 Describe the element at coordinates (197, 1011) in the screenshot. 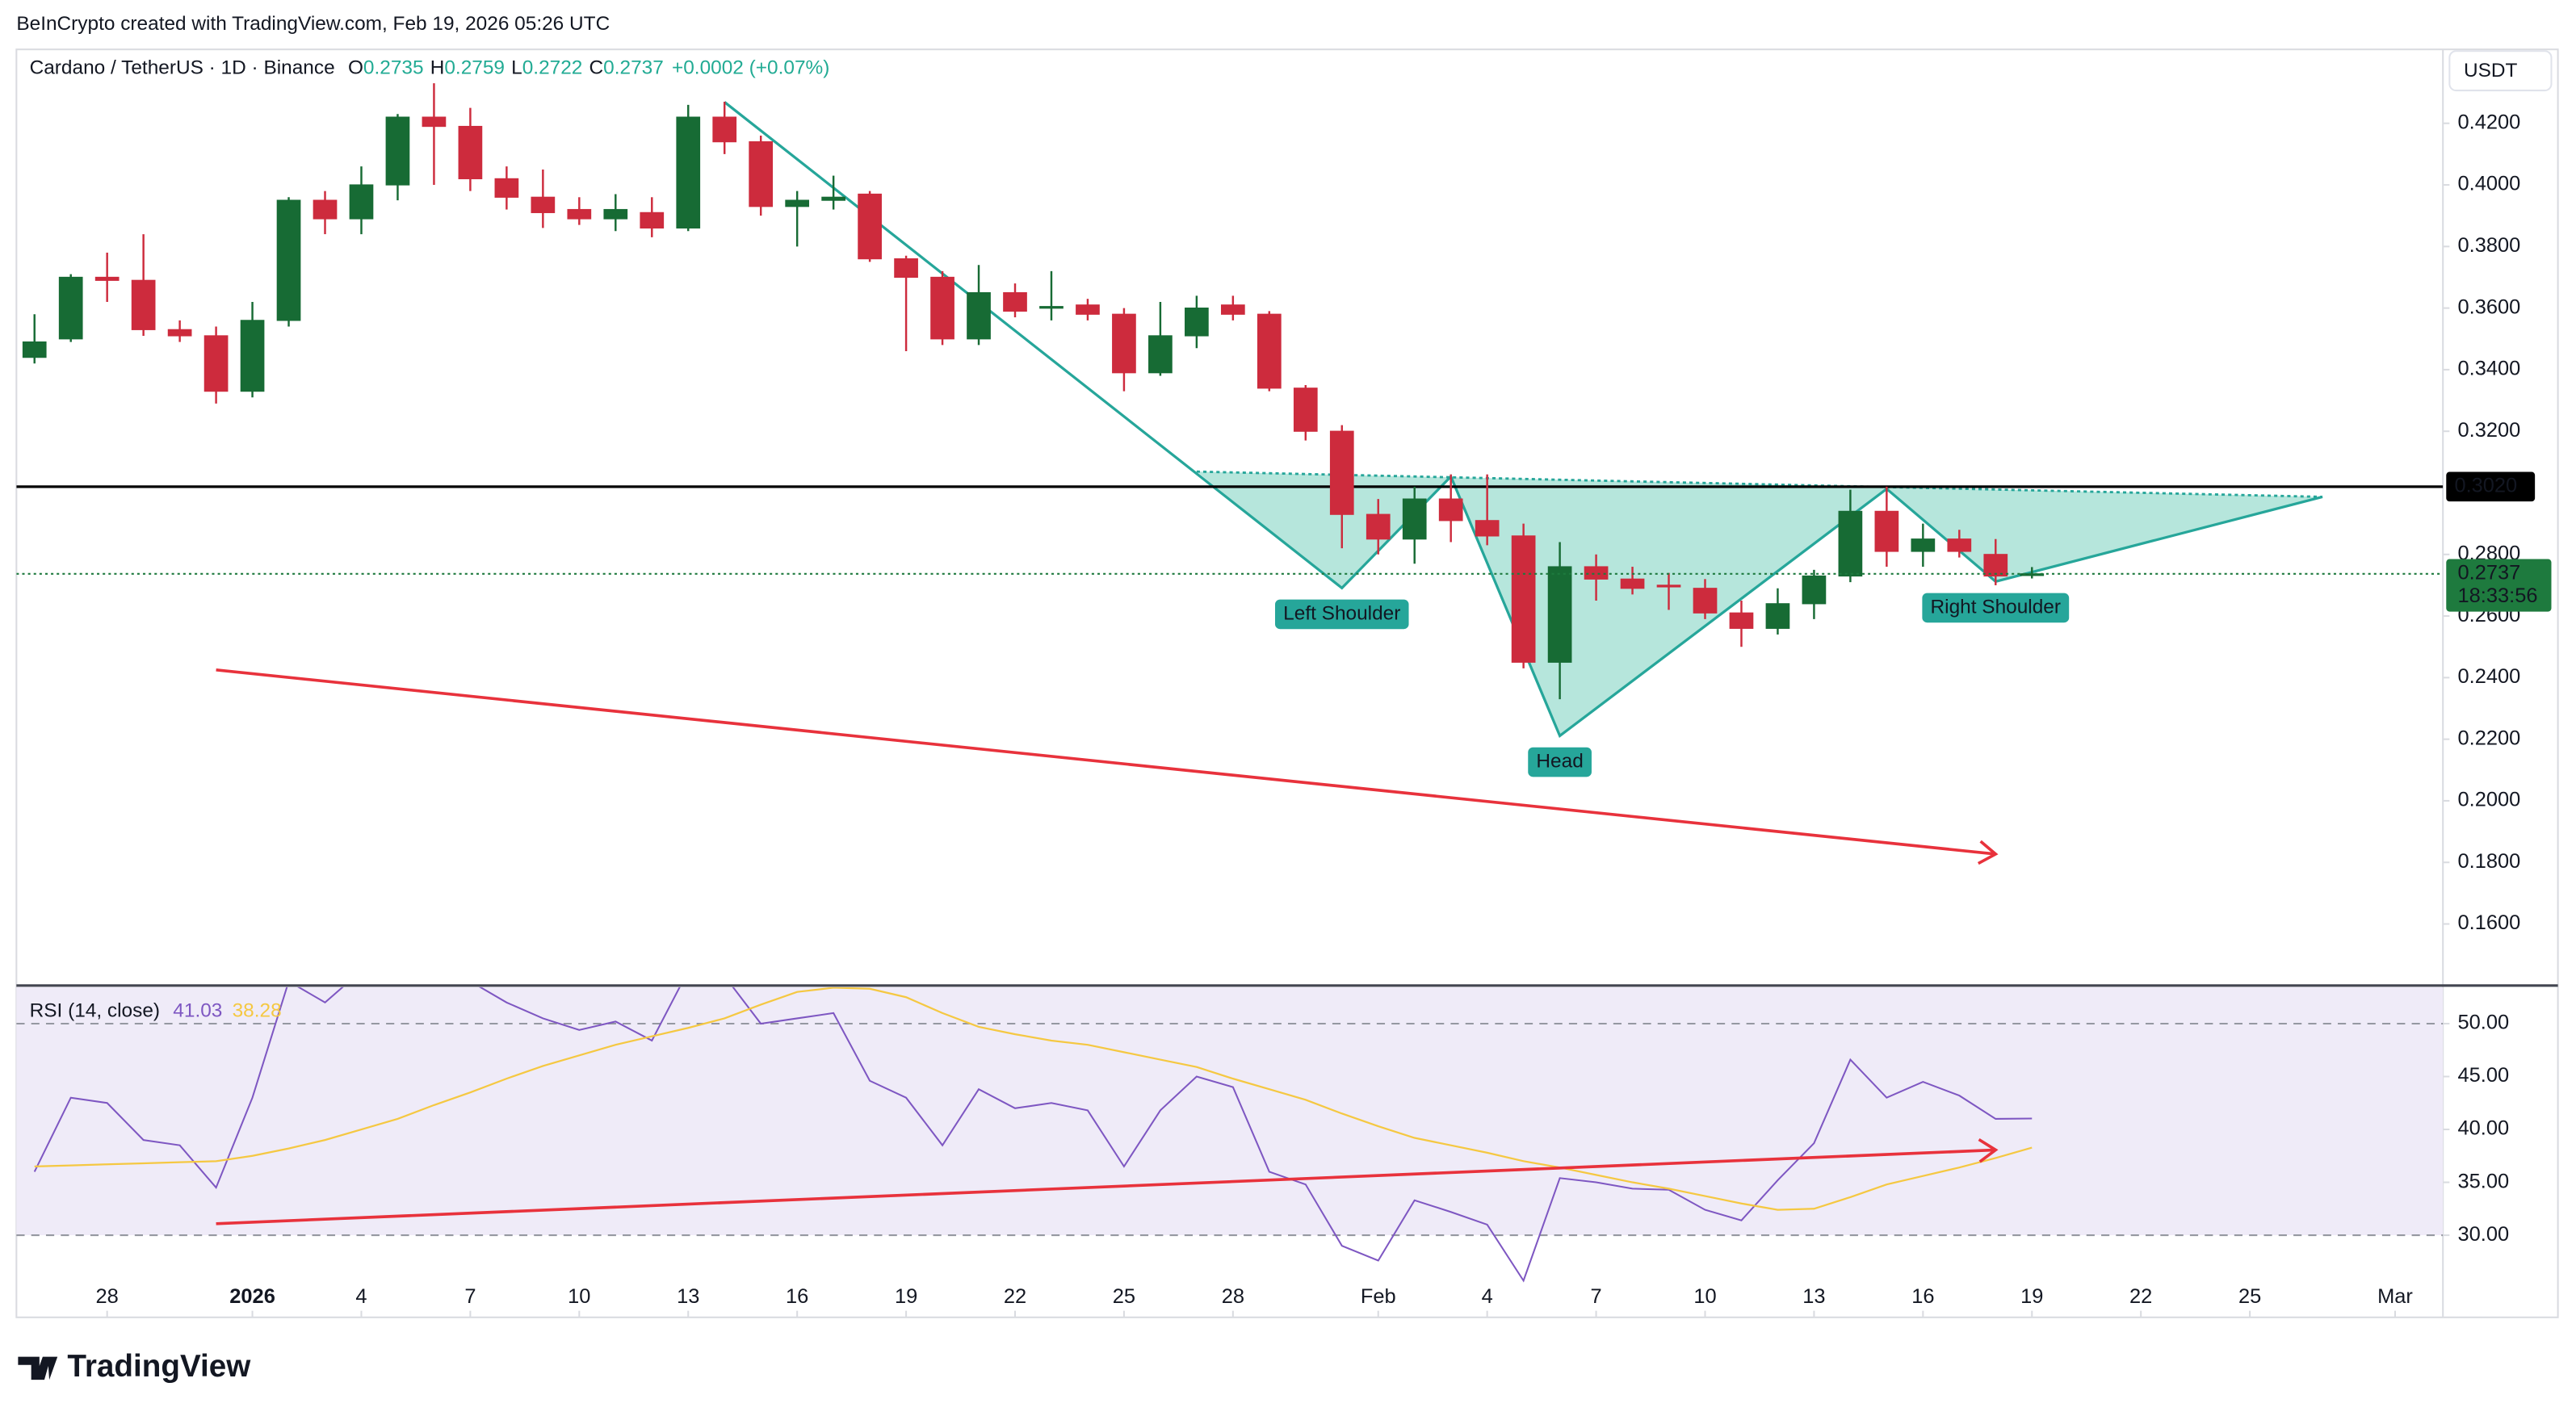

I see `rsi-value: 41.03` at that location.